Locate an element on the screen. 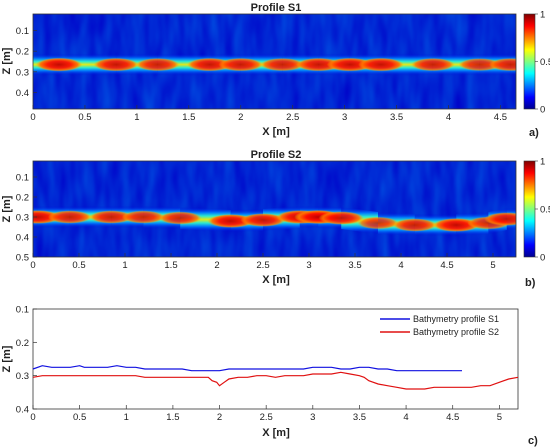 The width and height of the screenshot is (550, 448). panel-a-title: Profile S1 is located at coordinates (276, 8).